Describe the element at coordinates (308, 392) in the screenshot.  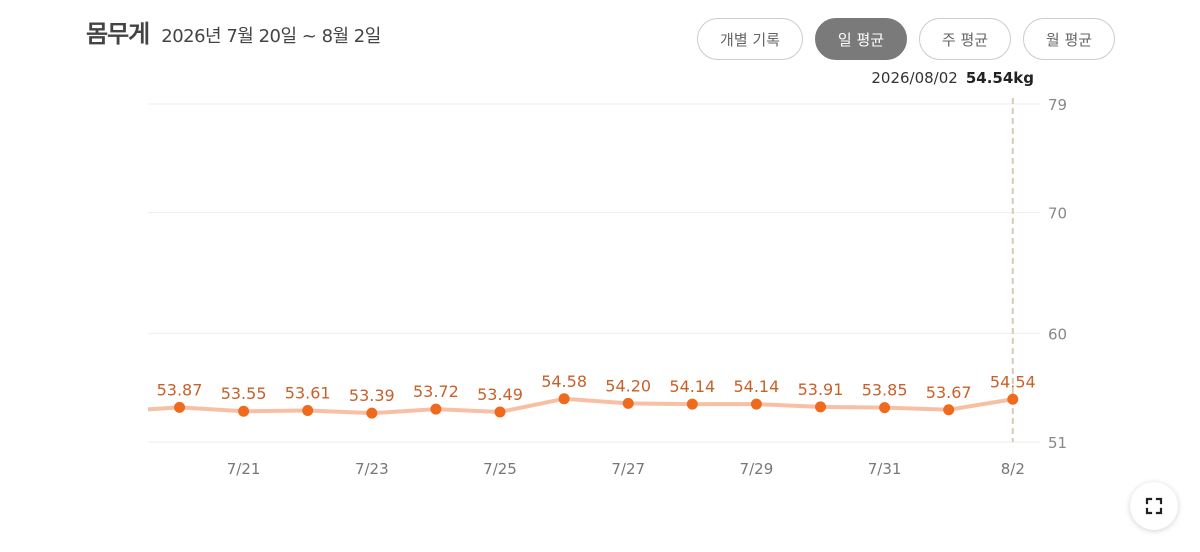
I see `data-label: 53.61` at that location.